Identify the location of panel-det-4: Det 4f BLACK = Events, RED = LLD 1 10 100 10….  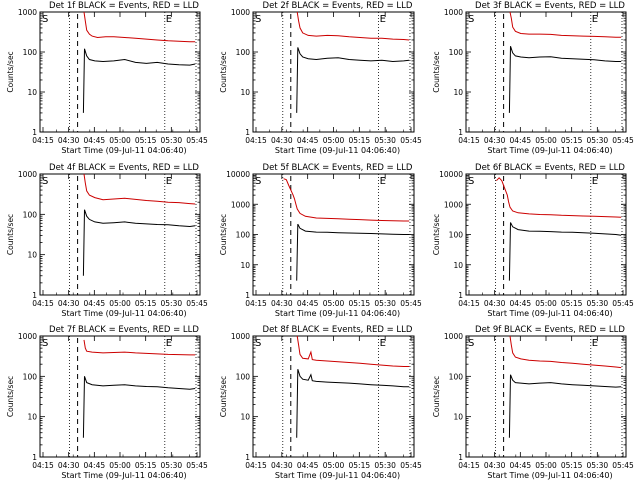
(107, 240).